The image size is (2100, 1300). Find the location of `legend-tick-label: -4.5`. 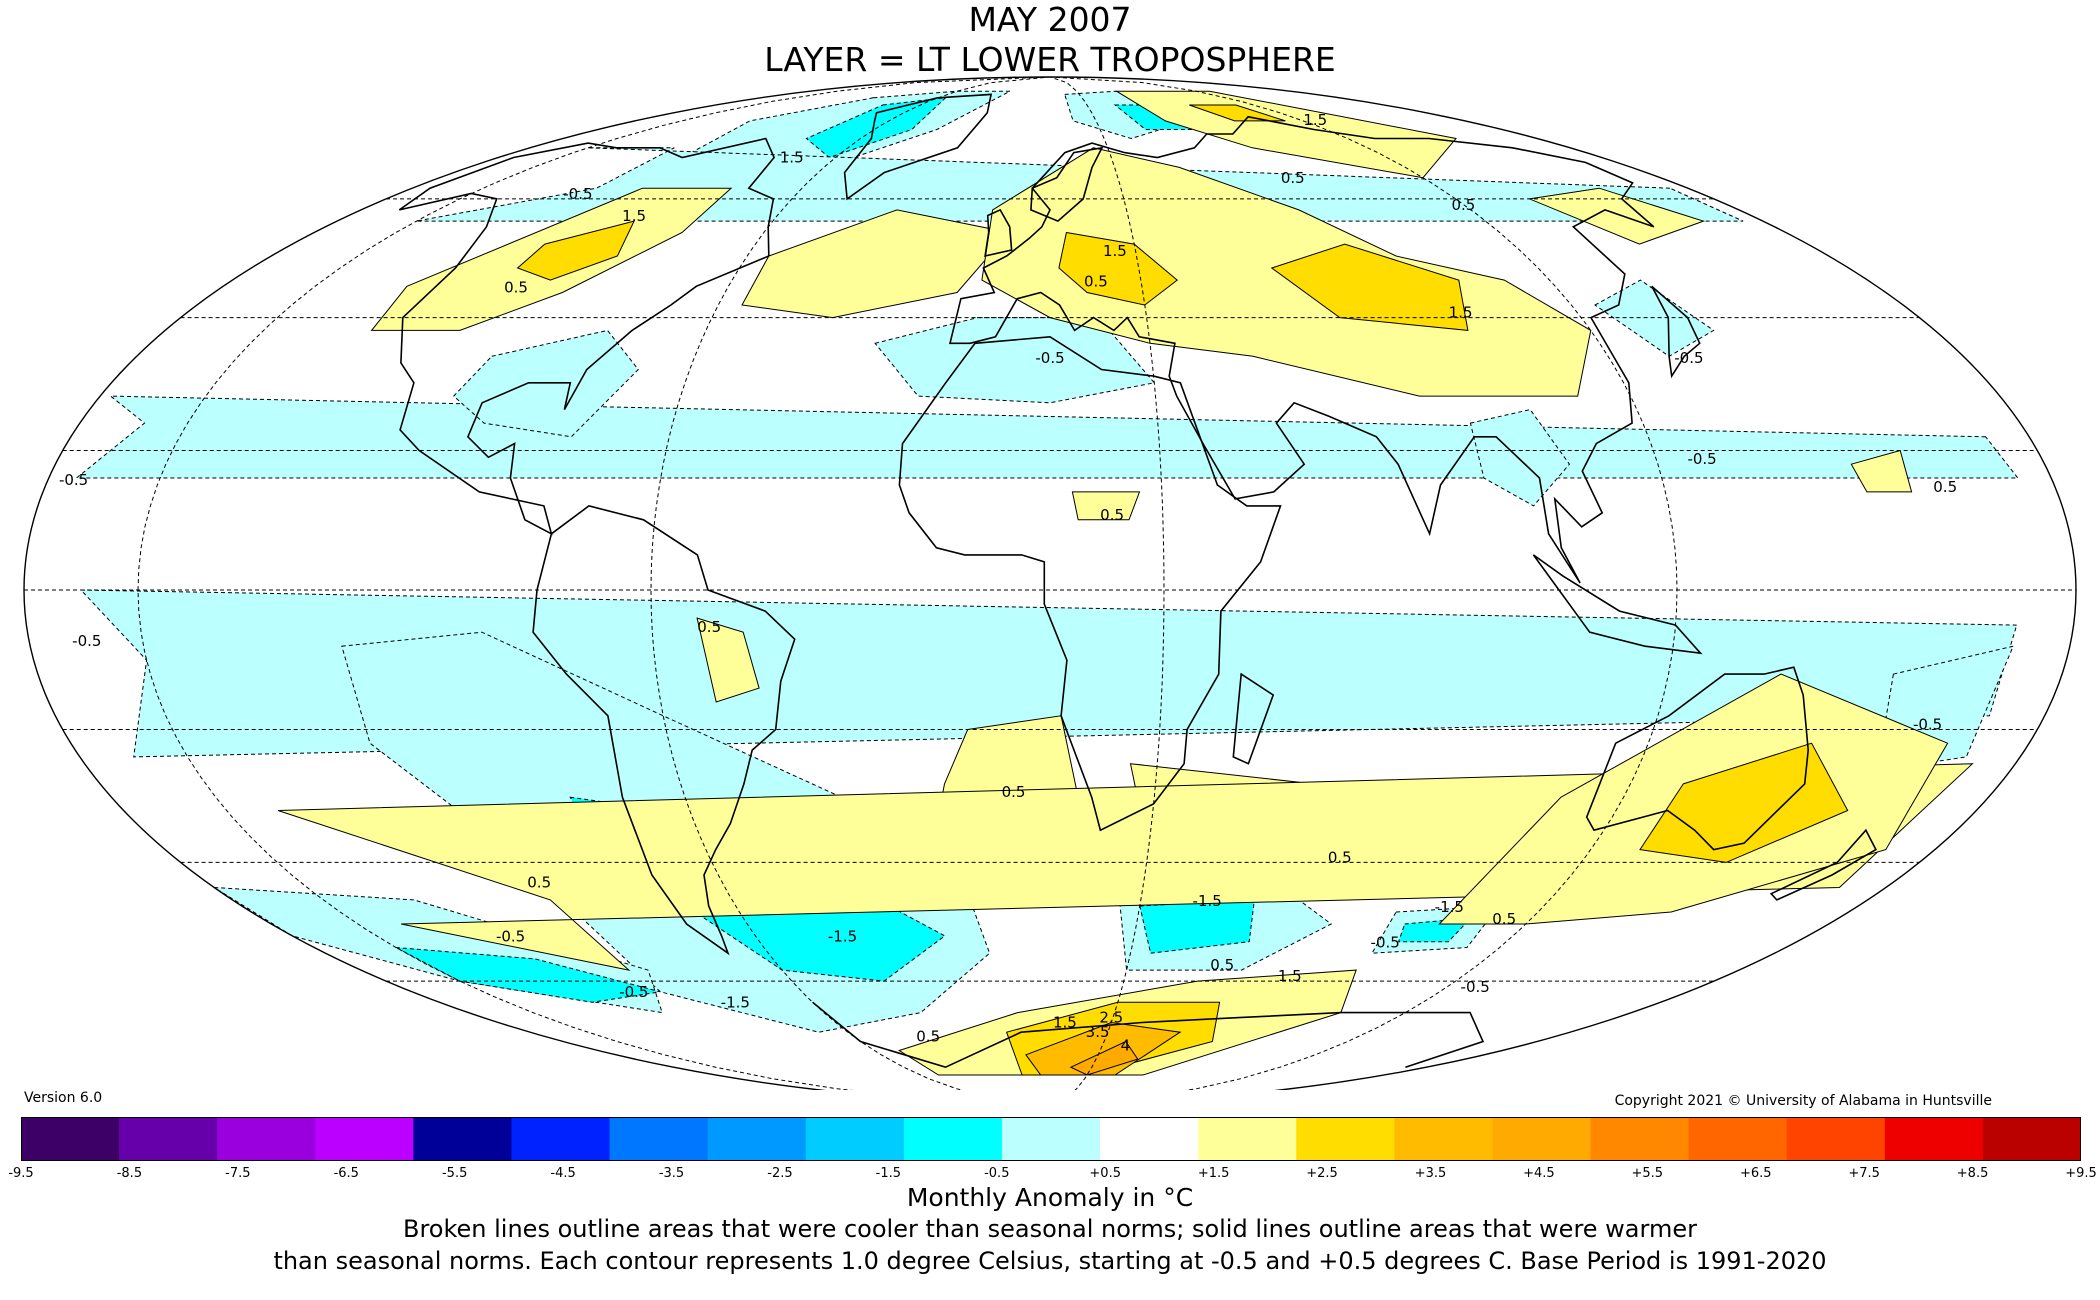

legend-tick-label: -4.5 is located at coordinates (563, 1173).